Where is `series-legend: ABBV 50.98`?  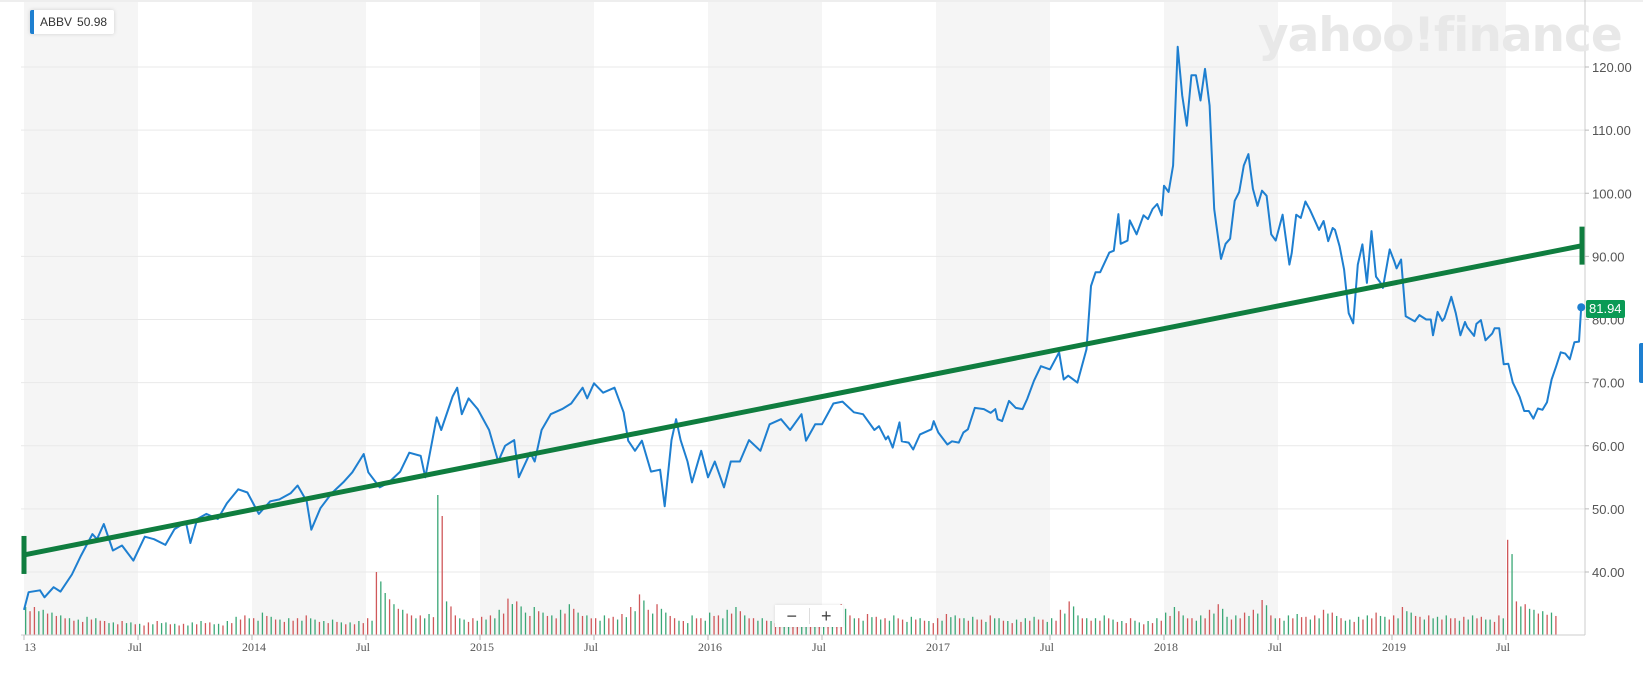 series-legend: ABBV 50.98 is located at coordinates (72, 22).